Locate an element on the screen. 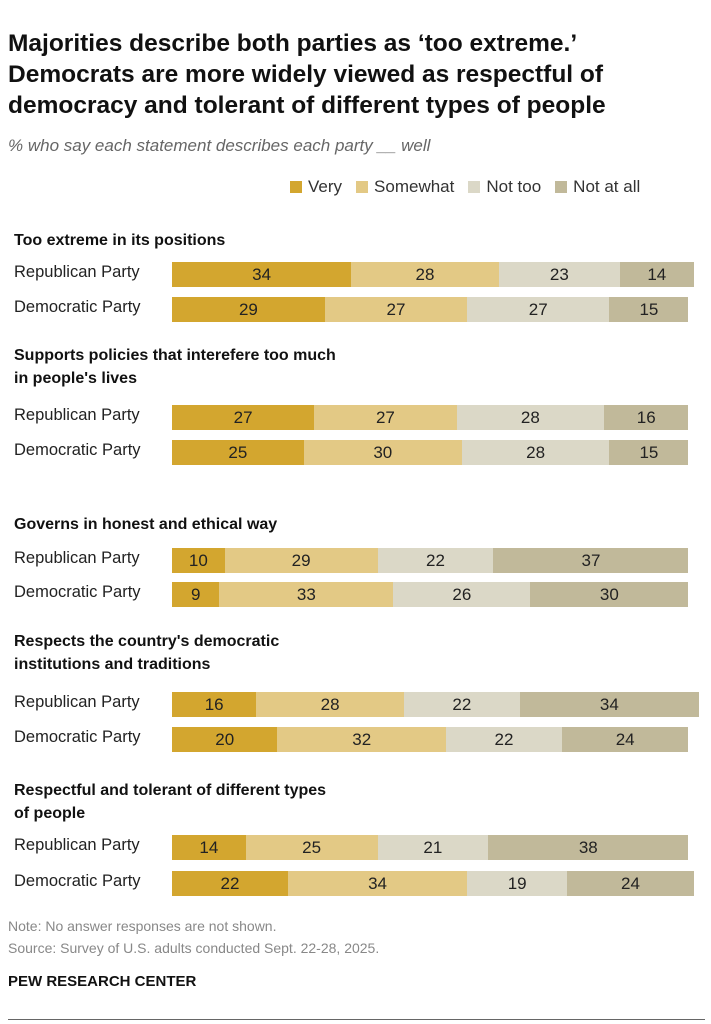 This screenshot has width=711, height=1024. legend: Very Somewhat Not too Not at all is located at coordinates (465, 187).